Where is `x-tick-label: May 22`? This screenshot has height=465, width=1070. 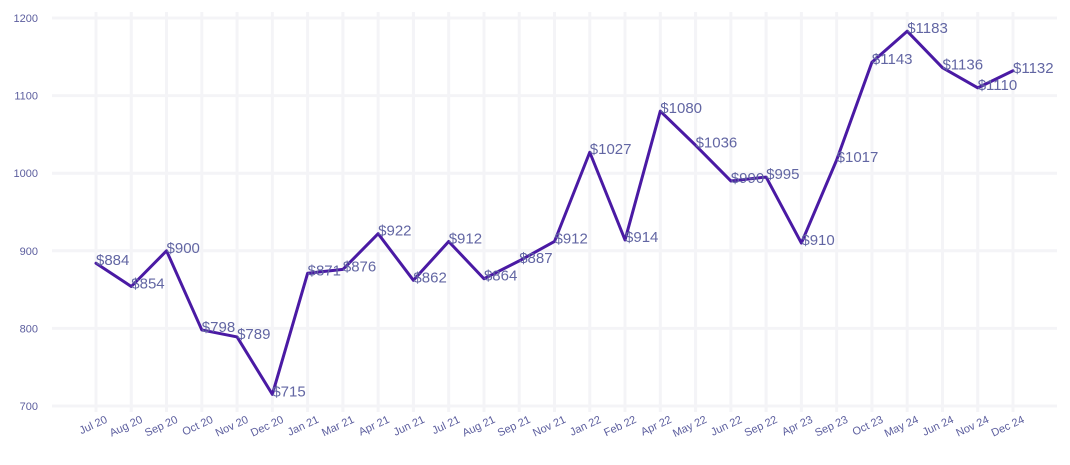
x-tick-label: May 22 is located at coordinates (690, 427).